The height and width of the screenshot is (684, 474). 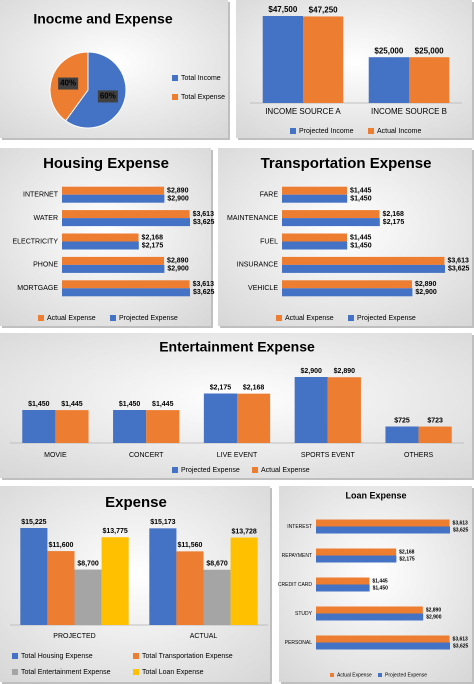 I want to click on data-label: $25,000, so click(x=429, y=50).